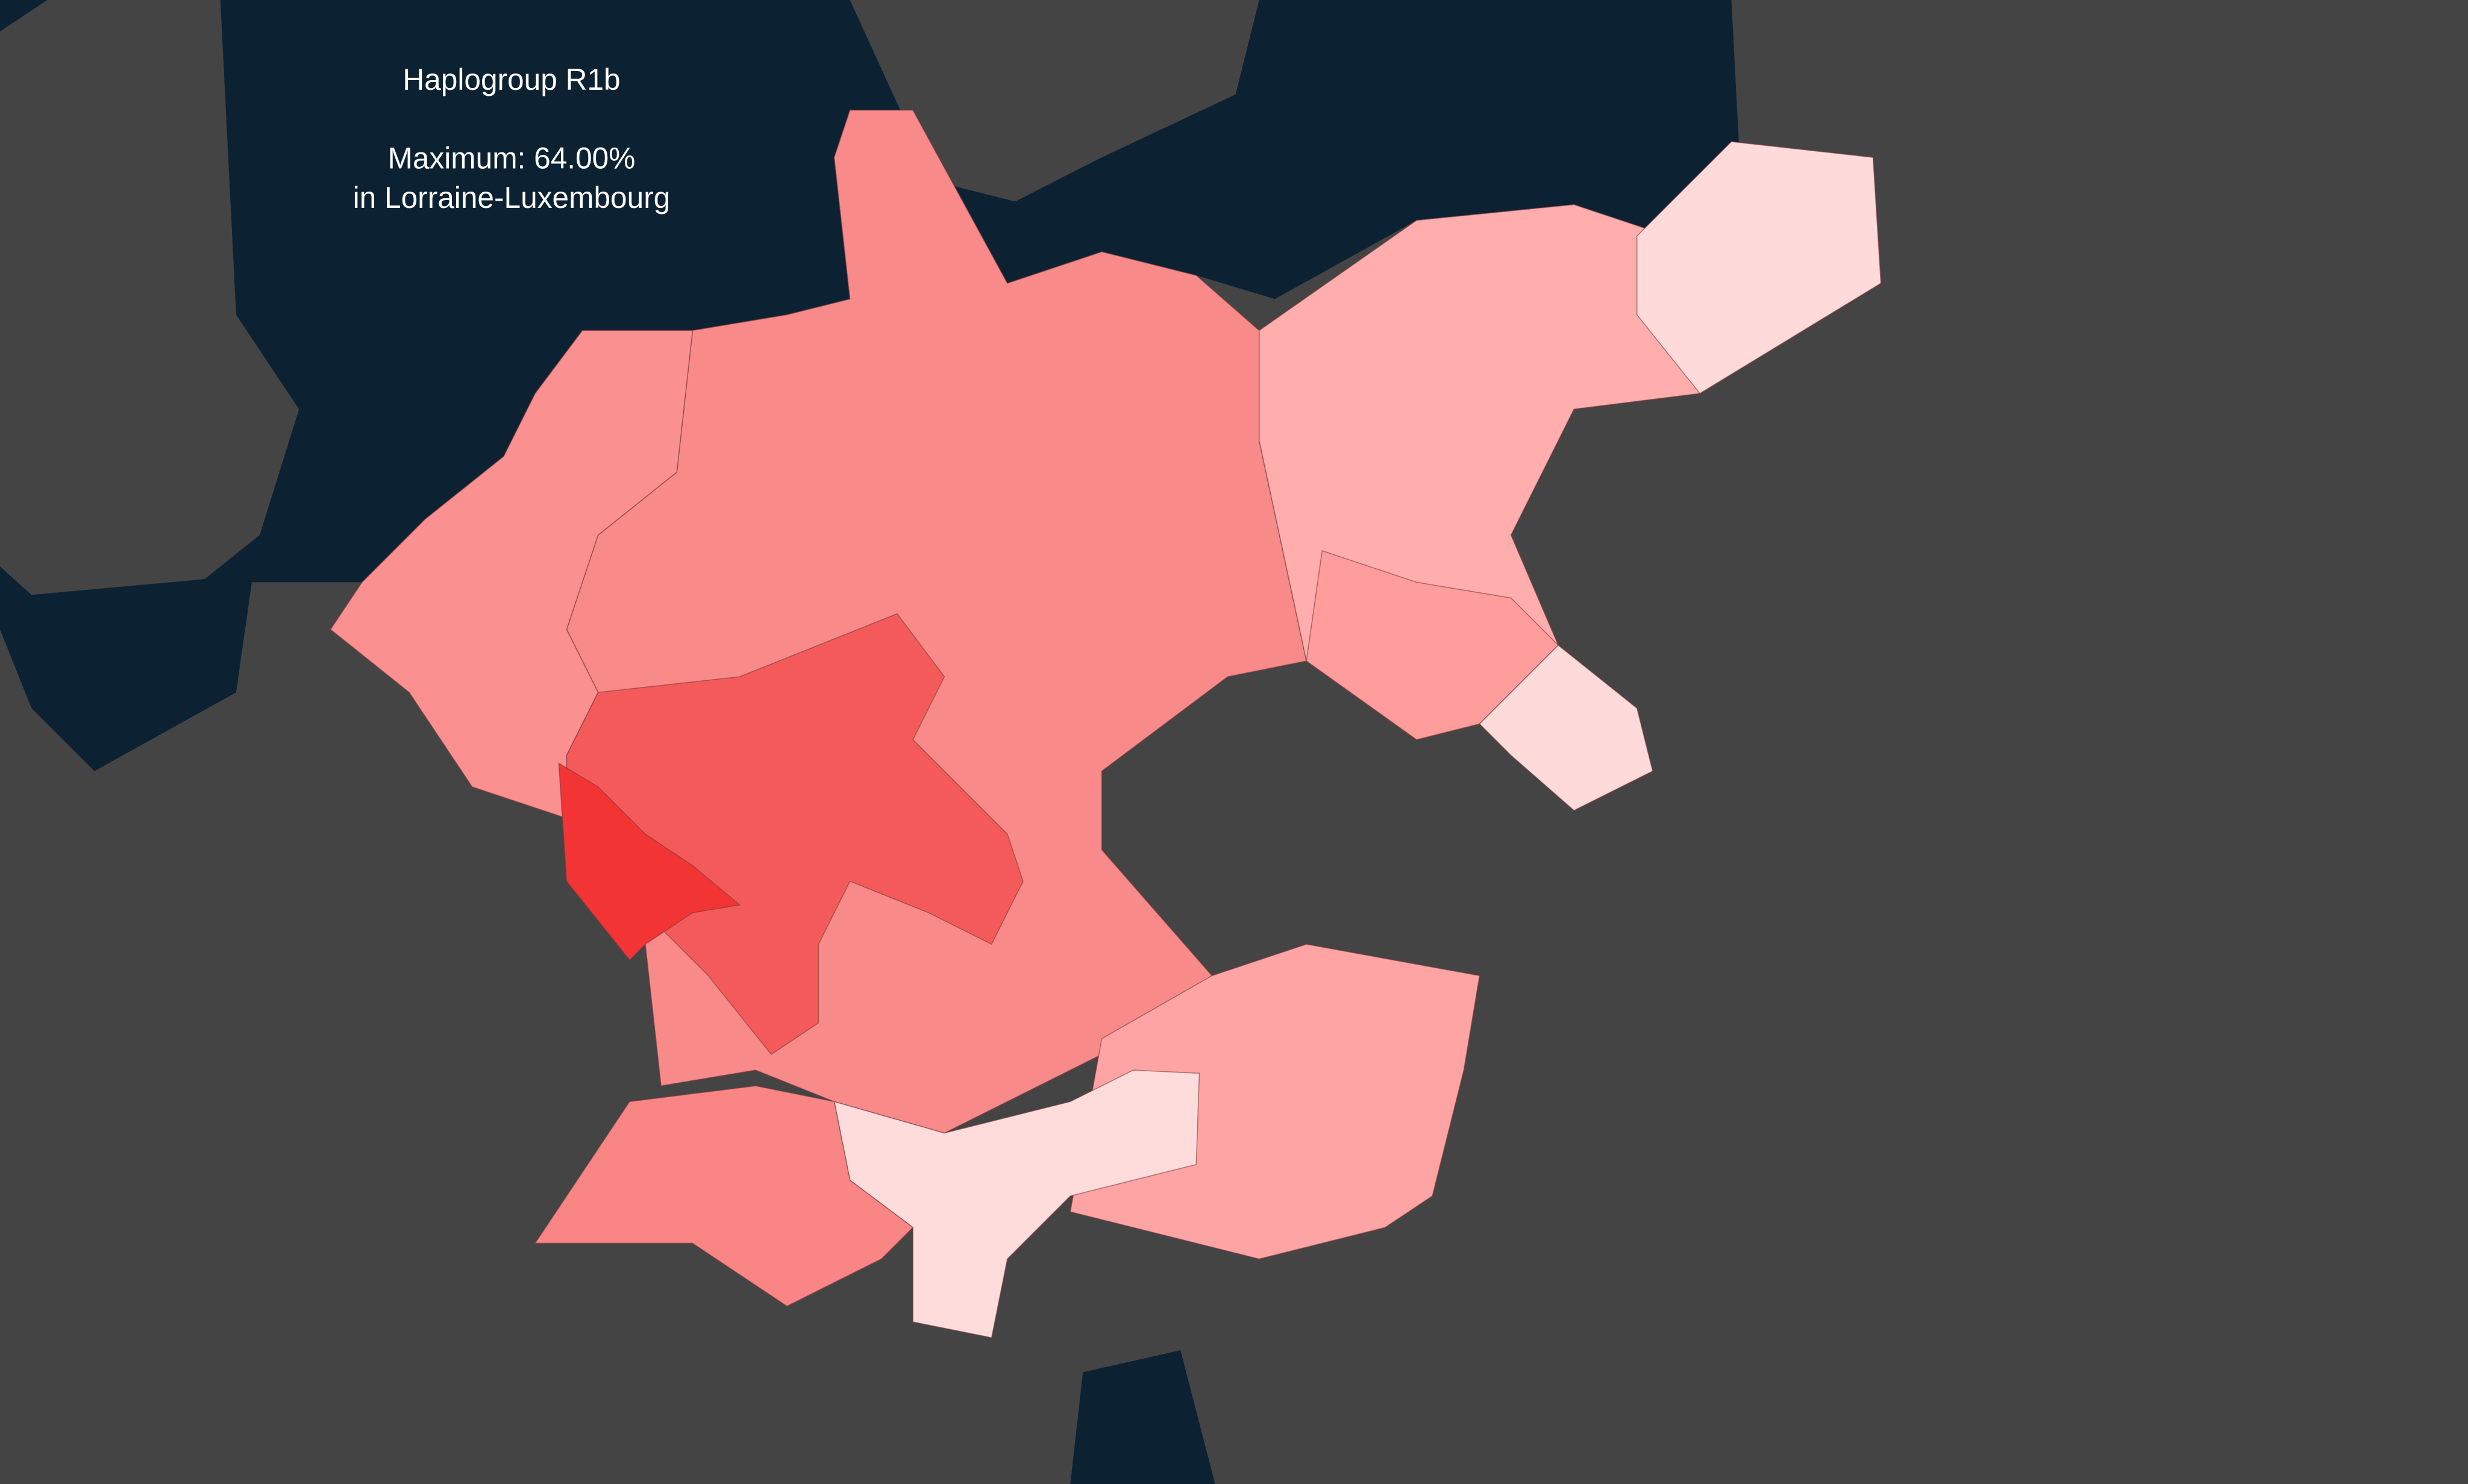 The width and height of the screenshot is (2468, 1484). What do you see at coordinates (1142, 1417) in the screenshot?
I see `adriatic` at bounding box center [1142, 1417].